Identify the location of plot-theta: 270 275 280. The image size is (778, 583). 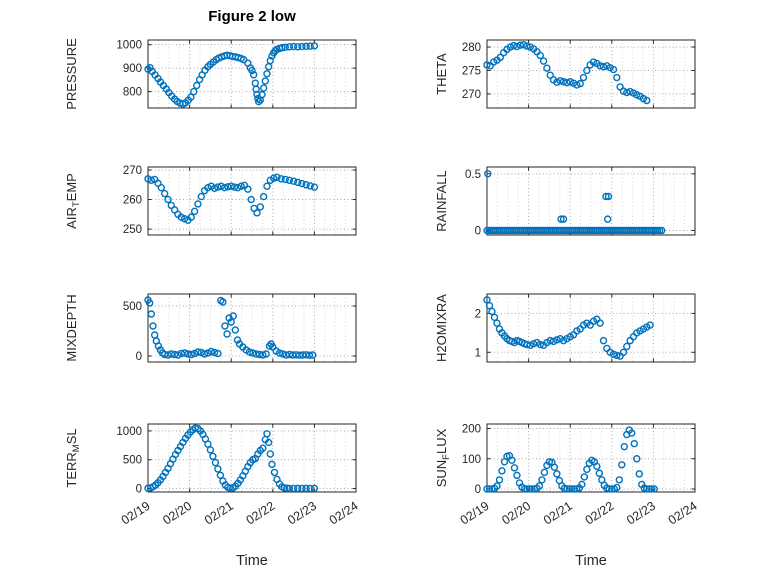
(579, 74).